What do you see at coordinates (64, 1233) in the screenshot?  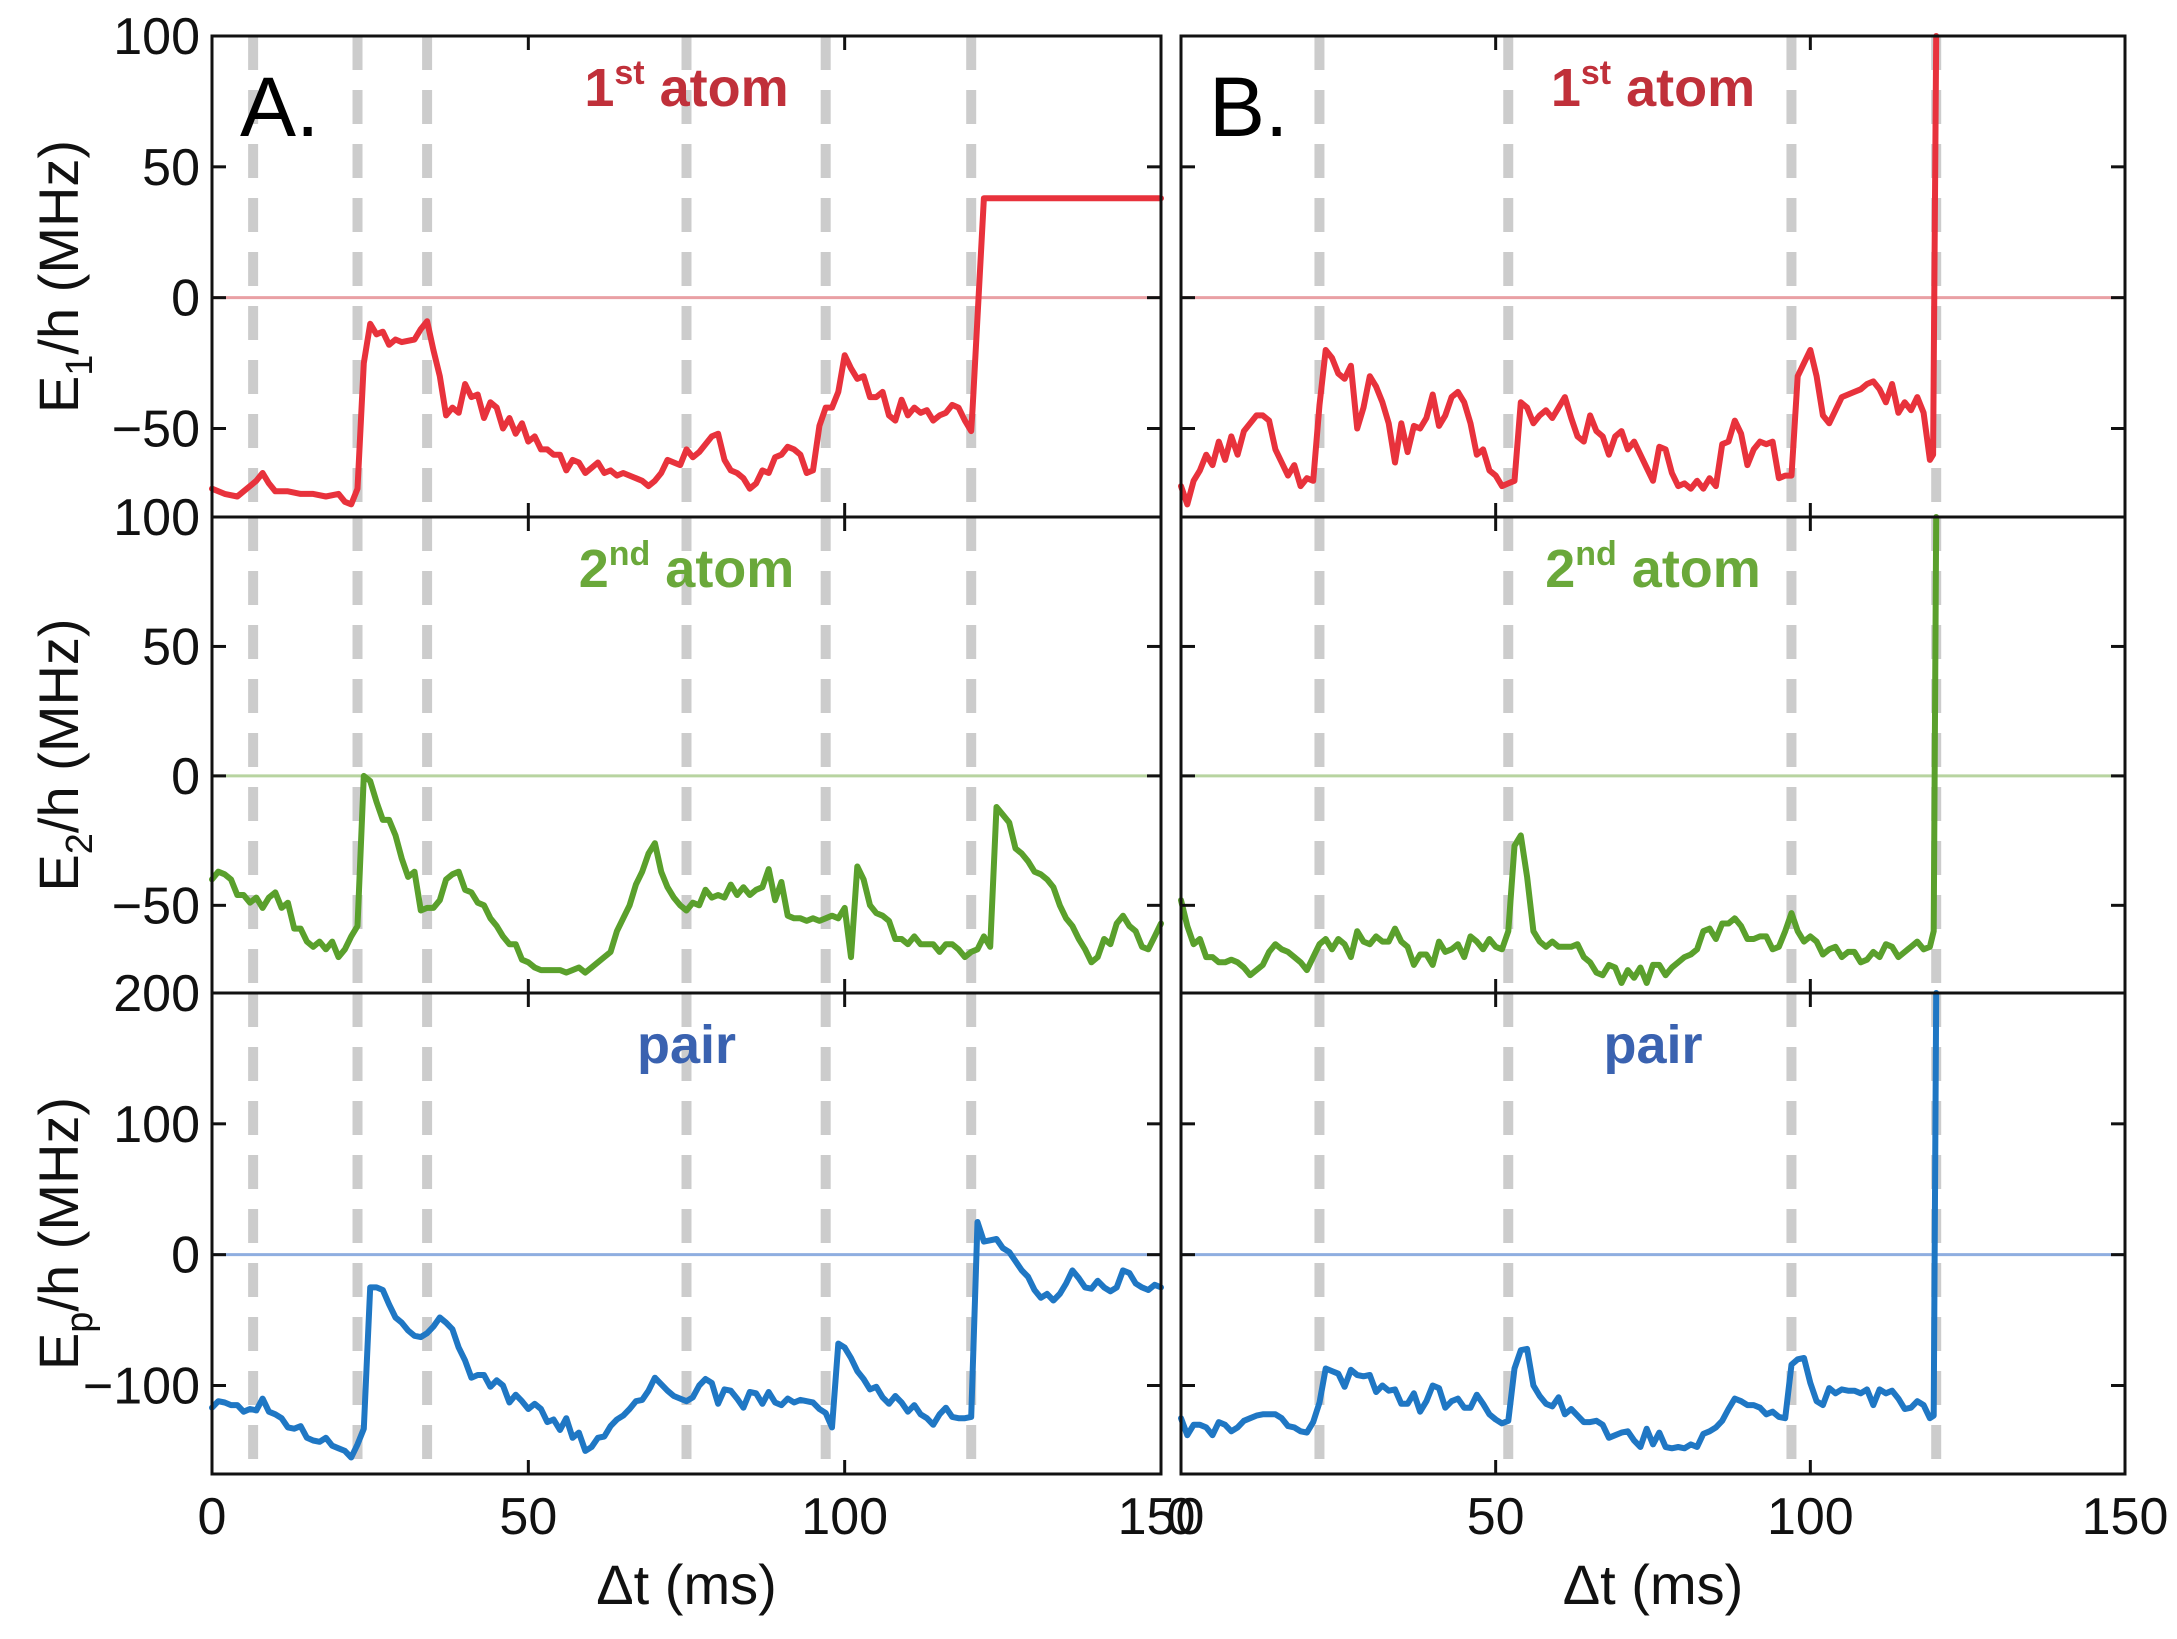 I see `y-axis-label-pair: Ep/h (MHz)` at bounding box center [64, 1233].